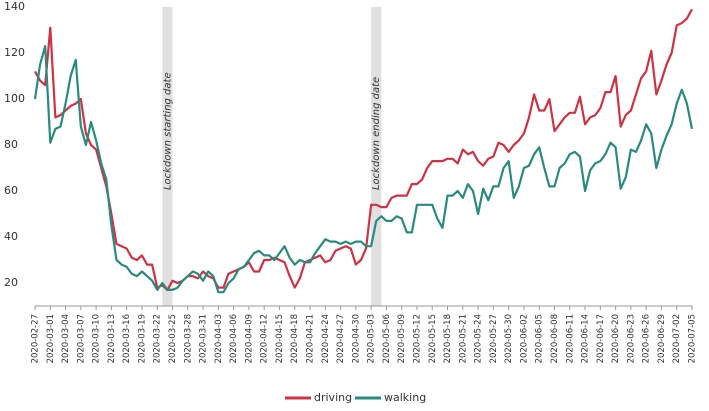 This screenshot has width=709, height=411. I want to click on x-tick-label: 2020-06-08, so click(555, 338).